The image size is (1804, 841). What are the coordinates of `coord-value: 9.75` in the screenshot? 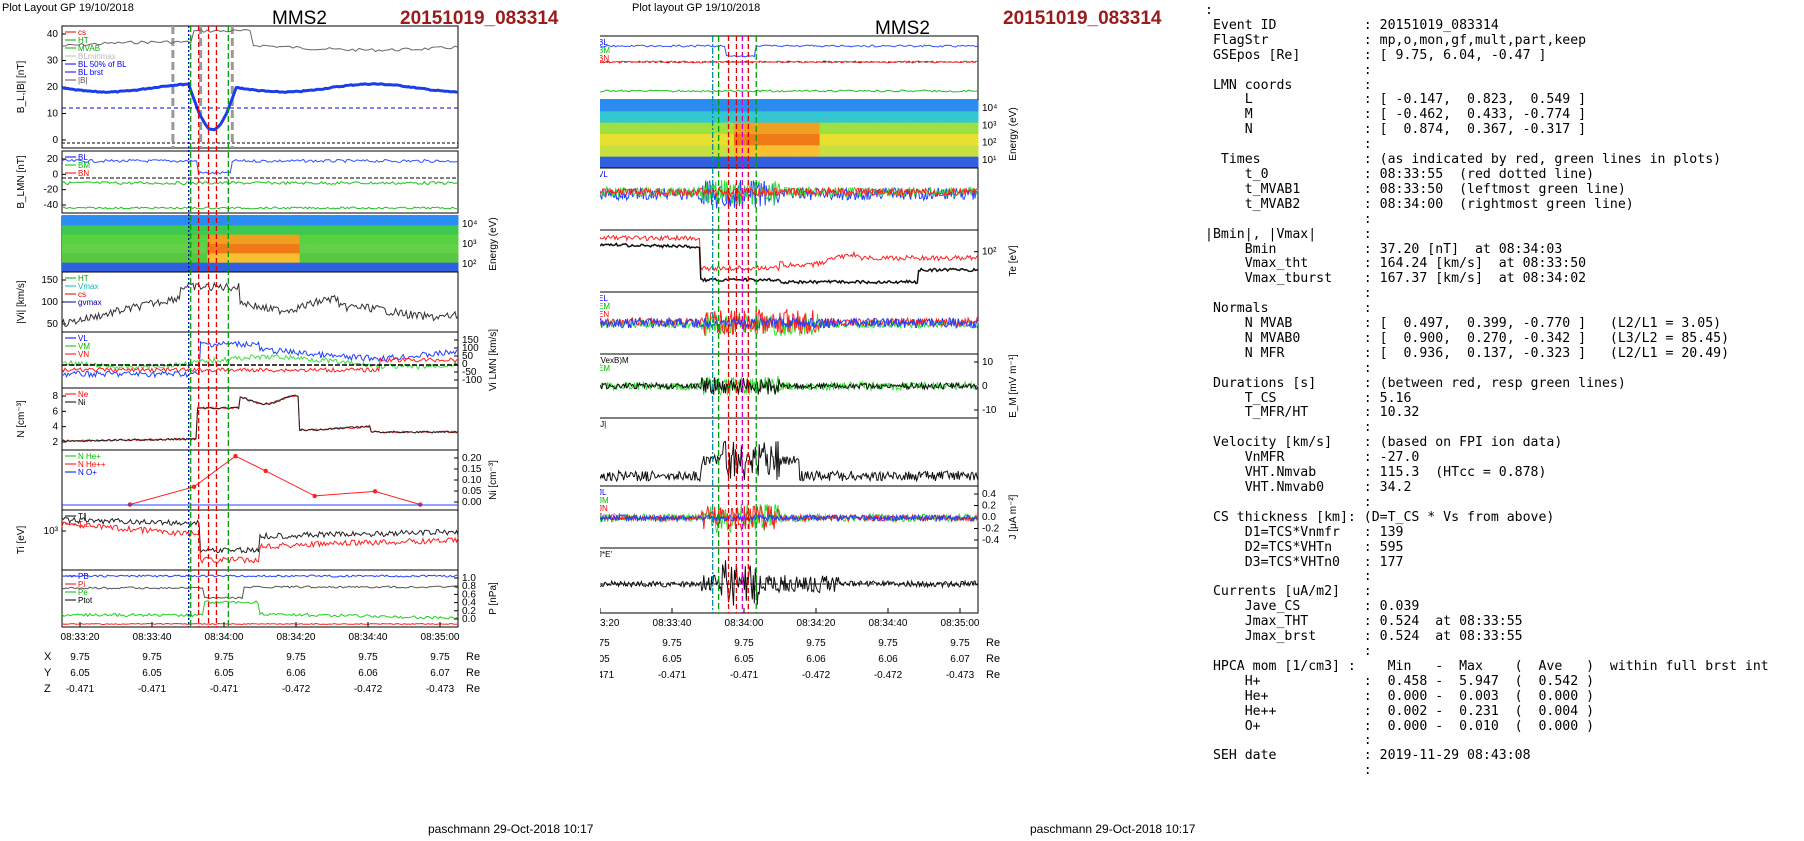 It's located at (224, 657).